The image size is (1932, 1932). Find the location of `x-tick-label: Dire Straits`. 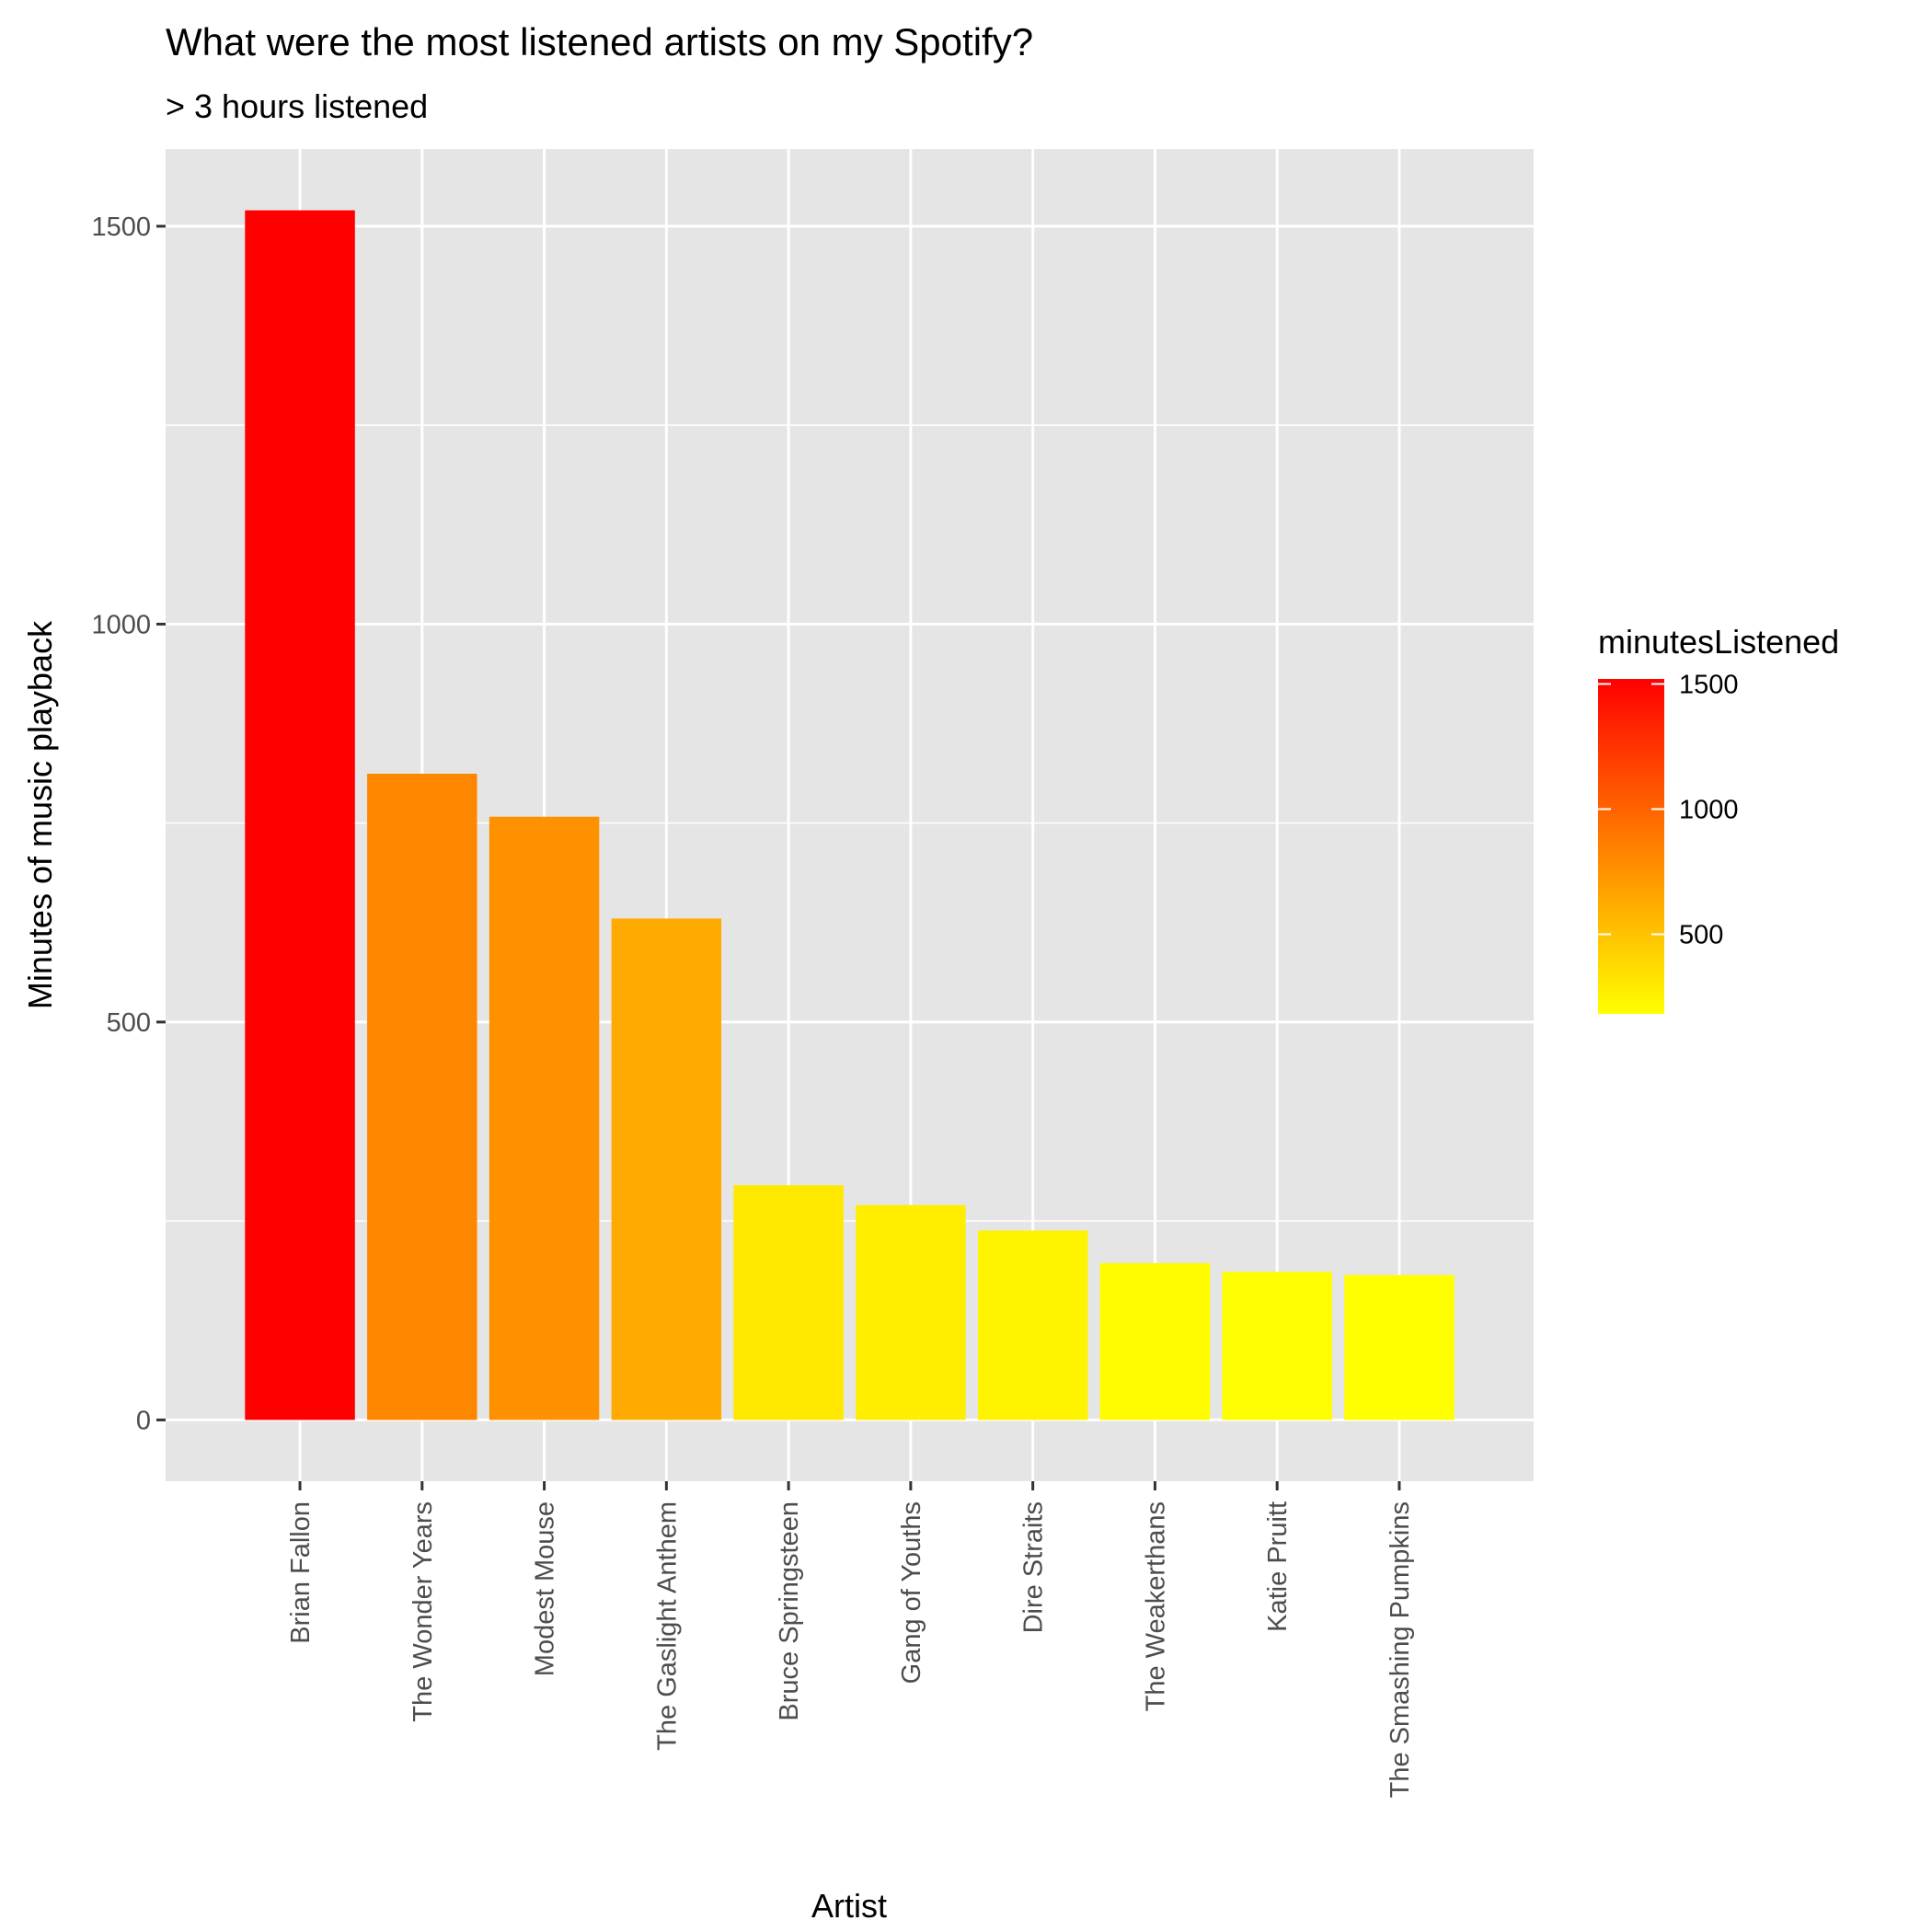

x-tick-label: Dire Straits is located at coordinates (1034, 1567).